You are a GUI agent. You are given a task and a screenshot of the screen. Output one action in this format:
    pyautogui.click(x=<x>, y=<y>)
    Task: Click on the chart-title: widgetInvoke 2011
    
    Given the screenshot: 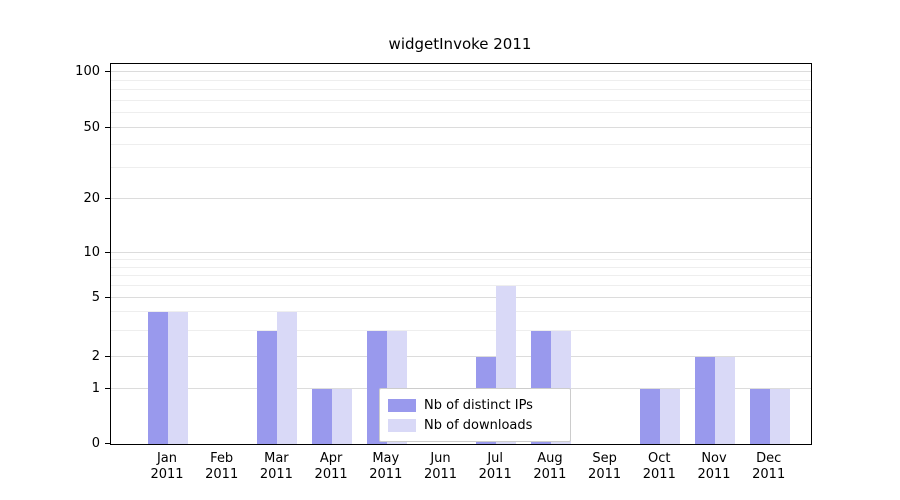 What is the action you would take?
    pyautogui.click(x=460, y=44)
    